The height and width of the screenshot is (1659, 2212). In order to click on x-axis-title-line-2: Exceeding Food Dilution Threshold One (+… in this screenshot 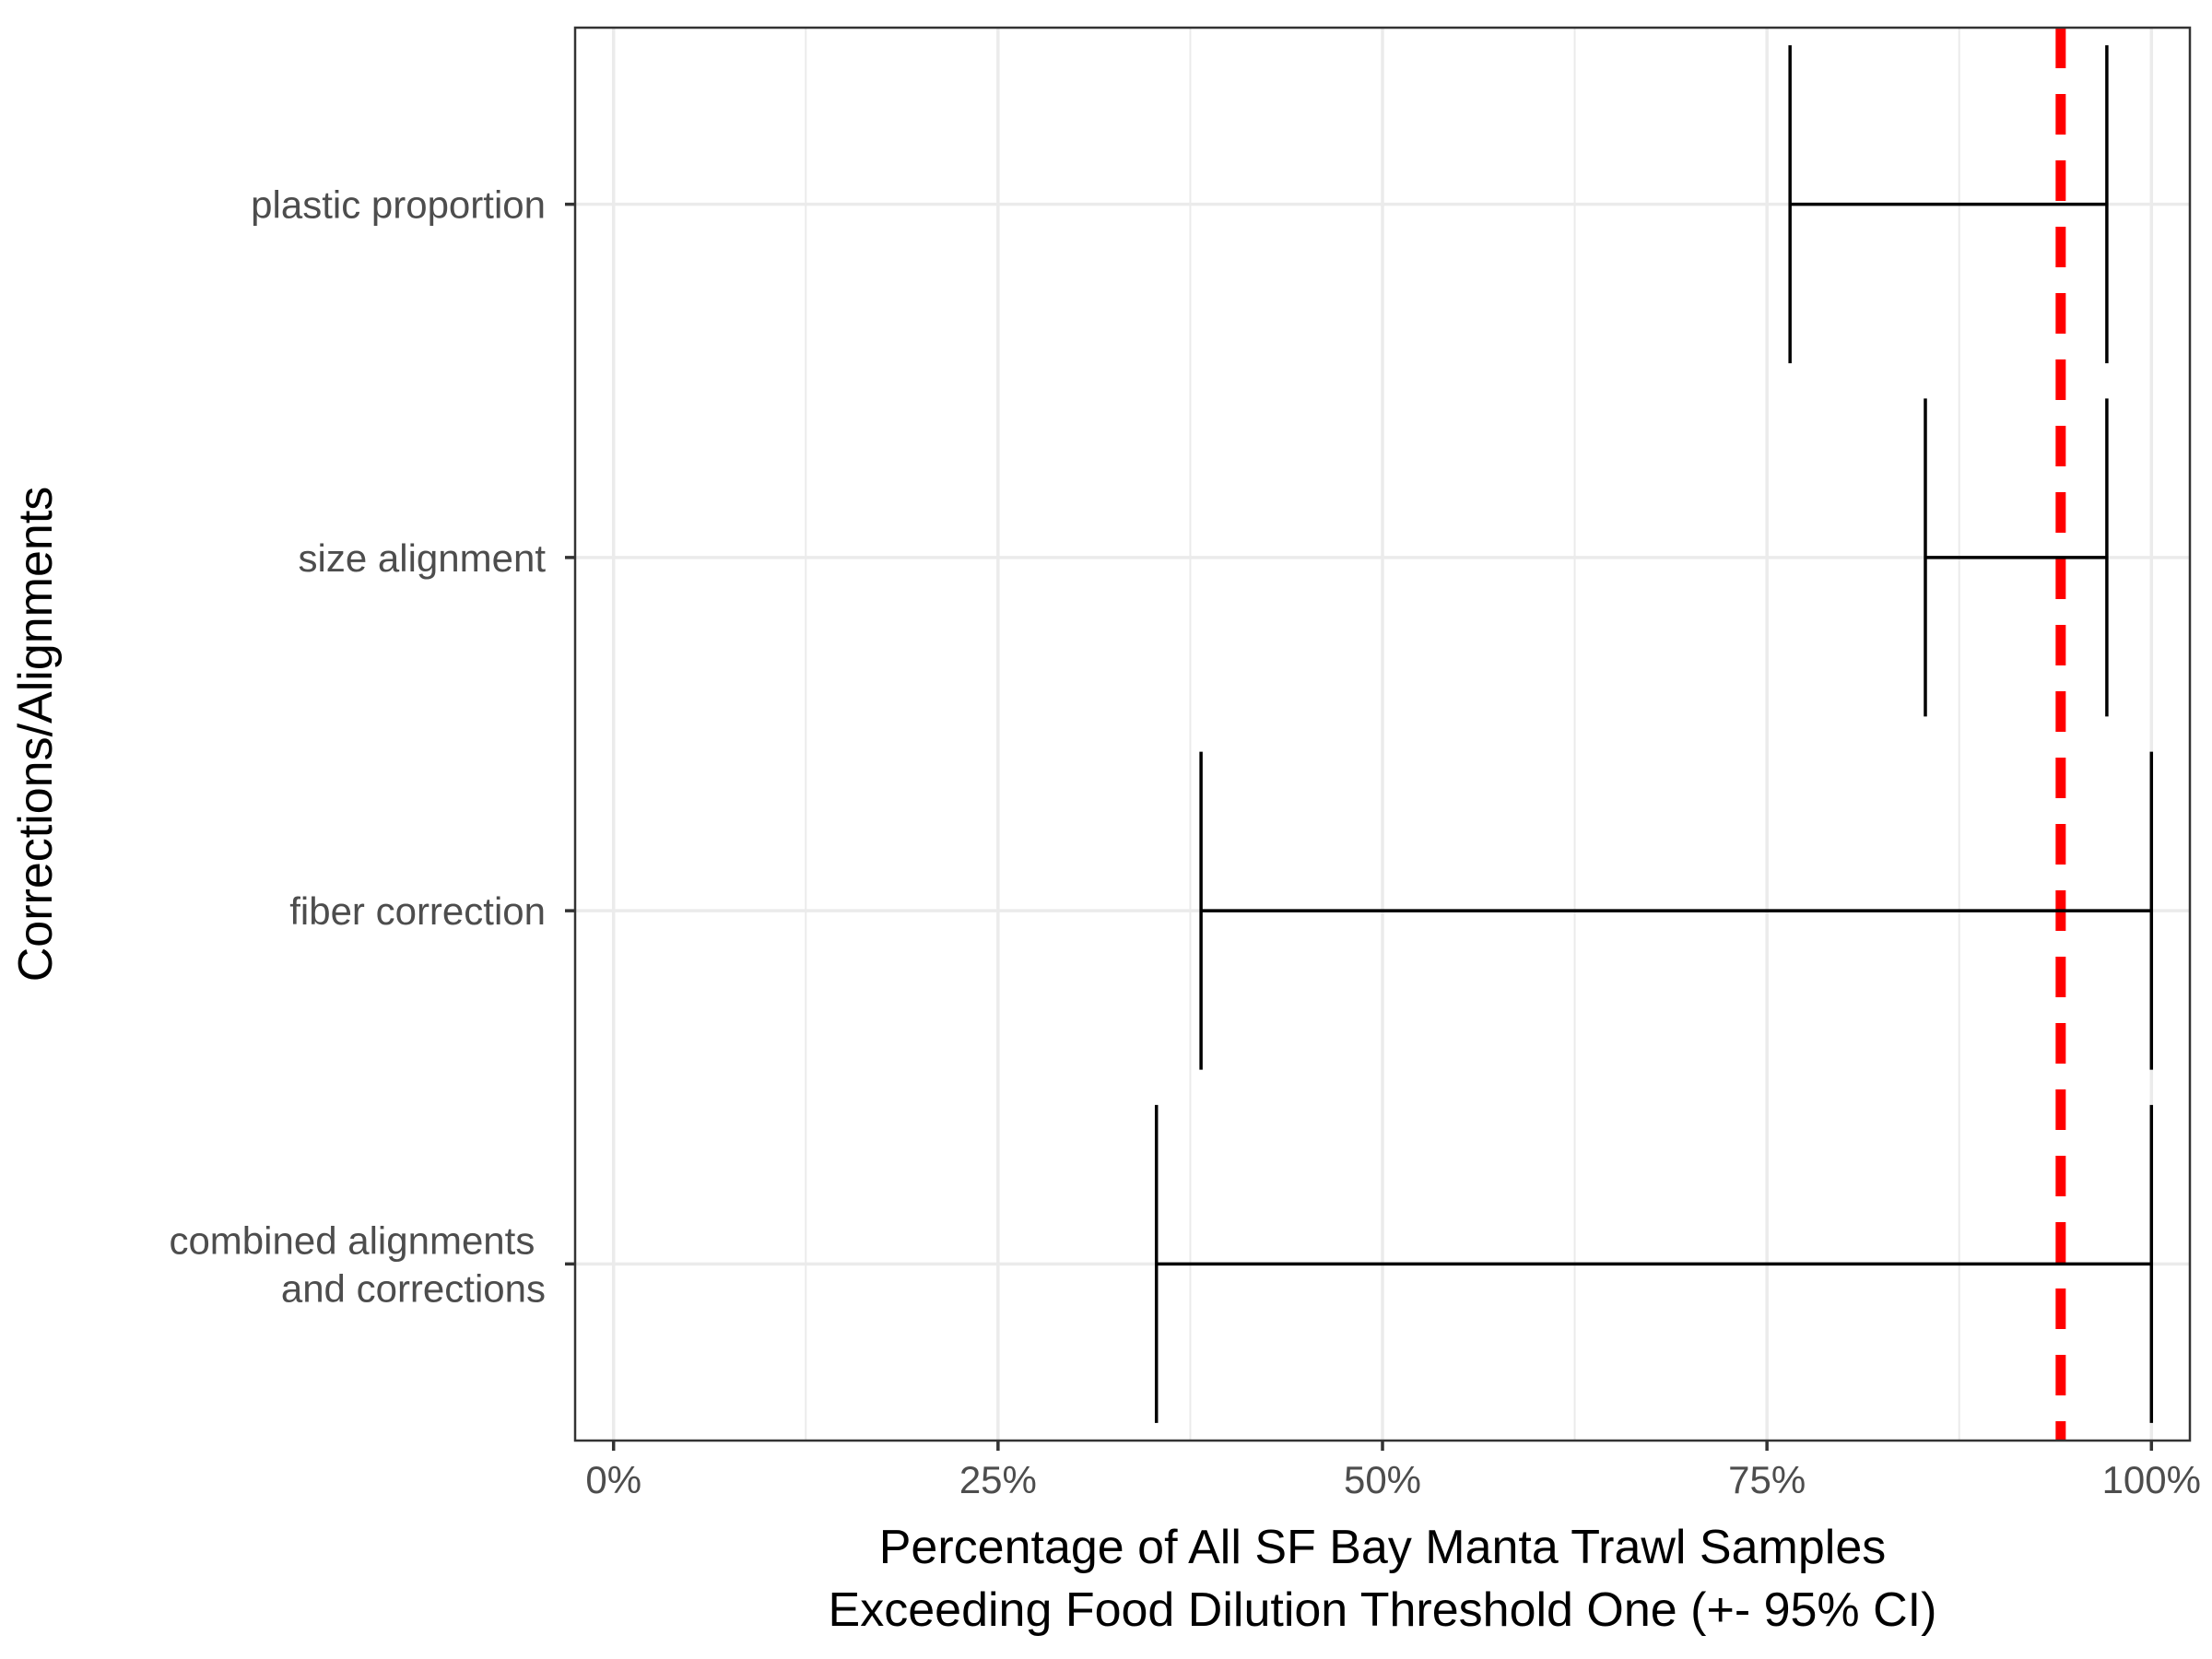, I will do `click(1383, 1610)`.